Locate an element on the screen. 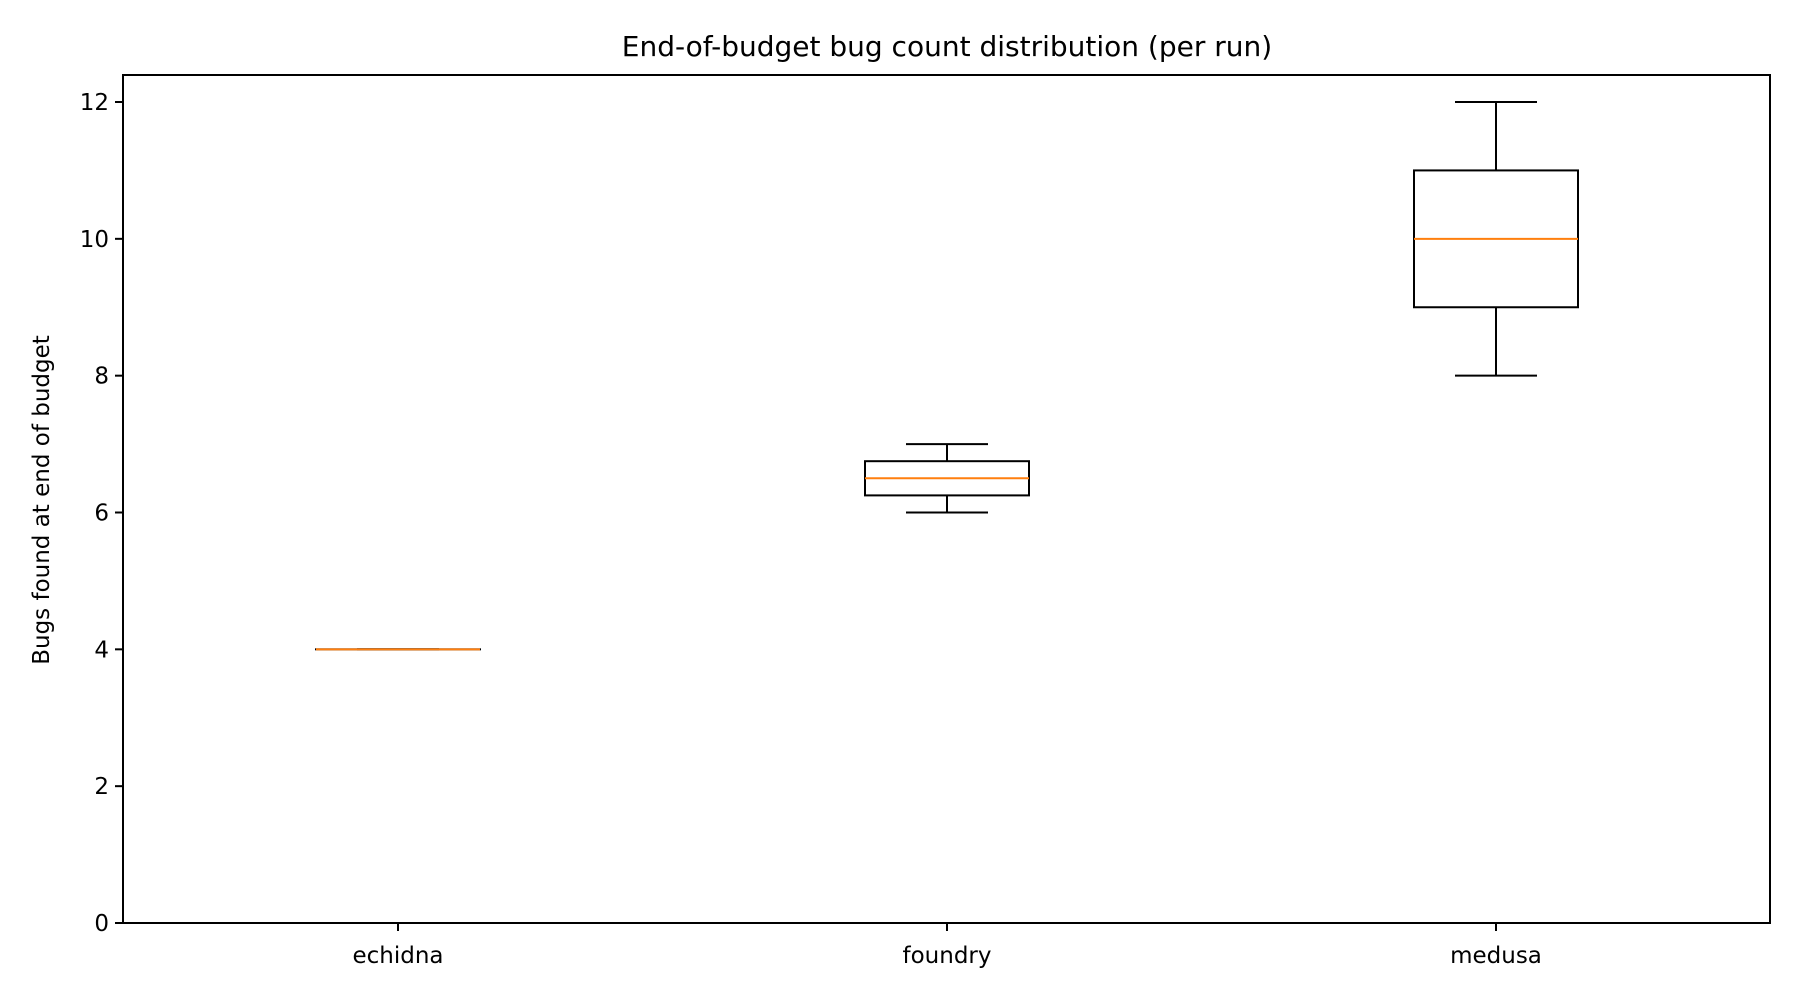 The image size is (1800, 1000). box-foundry is located at coordinates (947, 478).